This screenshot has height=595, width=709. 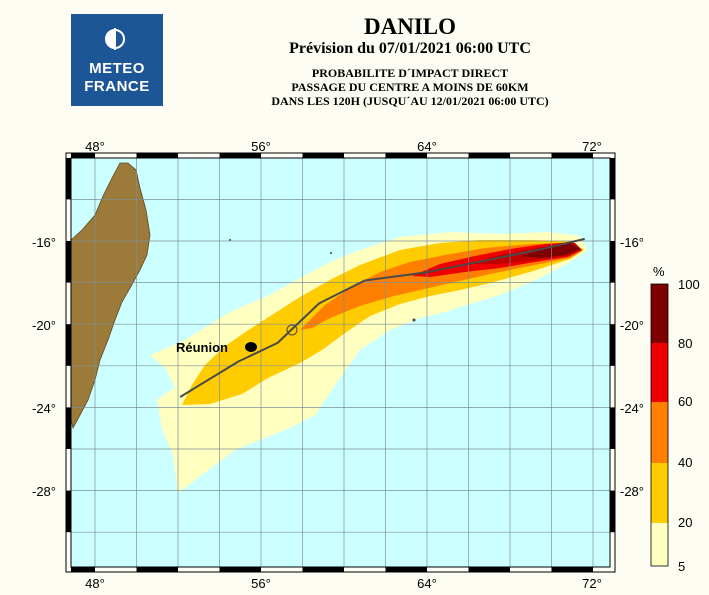 What do you see at coordinates (550, 250) in the screenshot?
I see `zone-max` at bounding box center [550, 250].